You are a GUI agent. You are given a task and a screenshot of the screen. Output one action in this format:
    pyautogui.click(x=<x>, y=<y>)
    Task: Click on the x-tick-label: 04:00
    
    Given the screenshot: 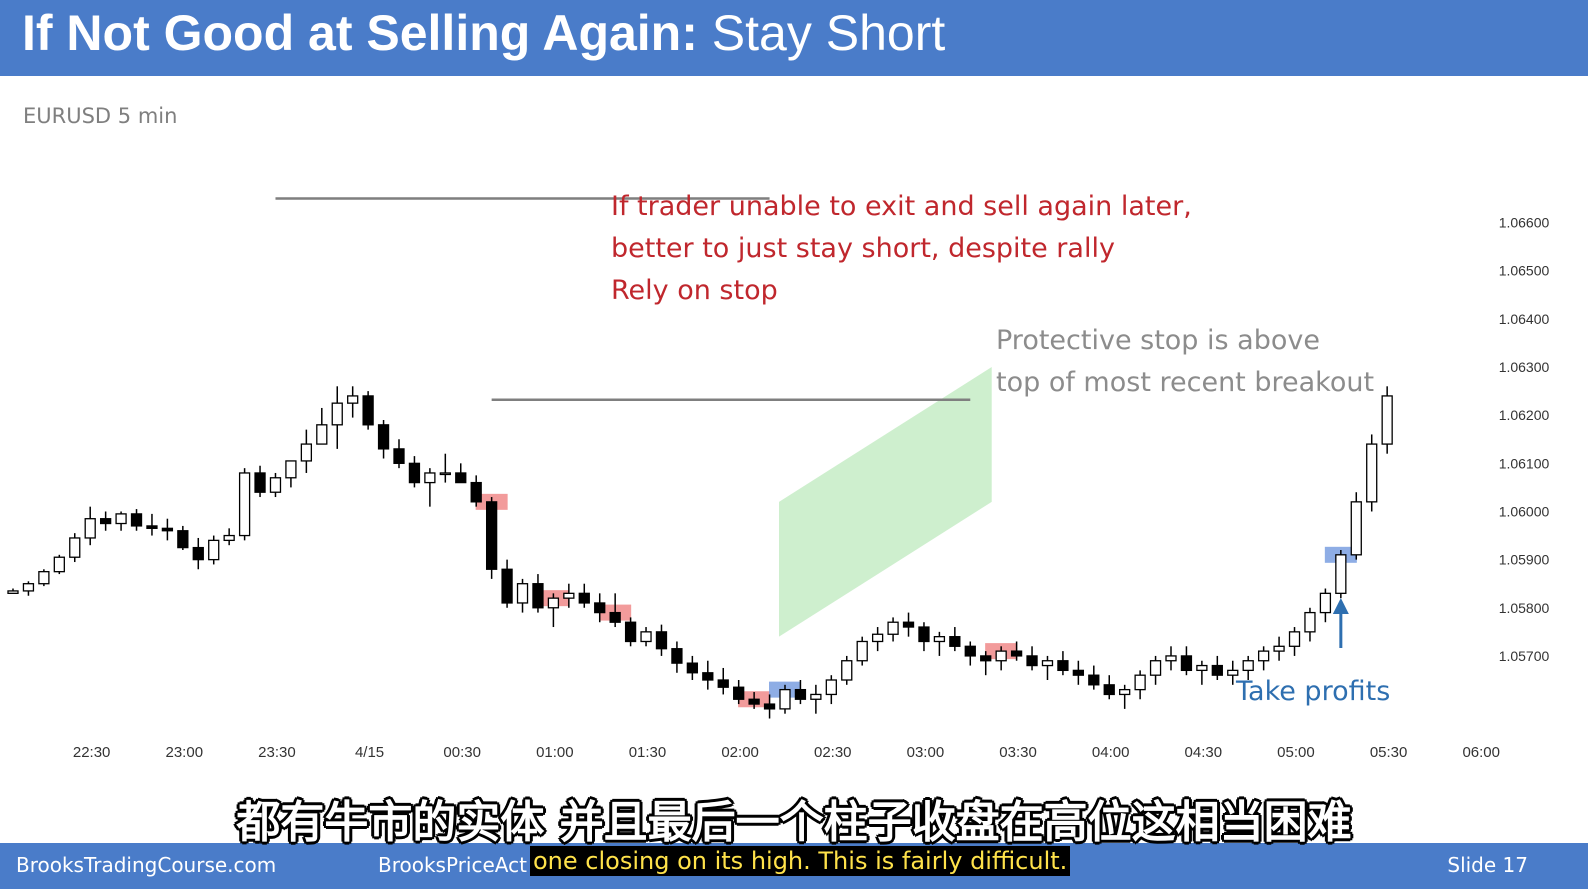 What is the action you would take?
    pyautogui.click(x=1111, y=752)
    